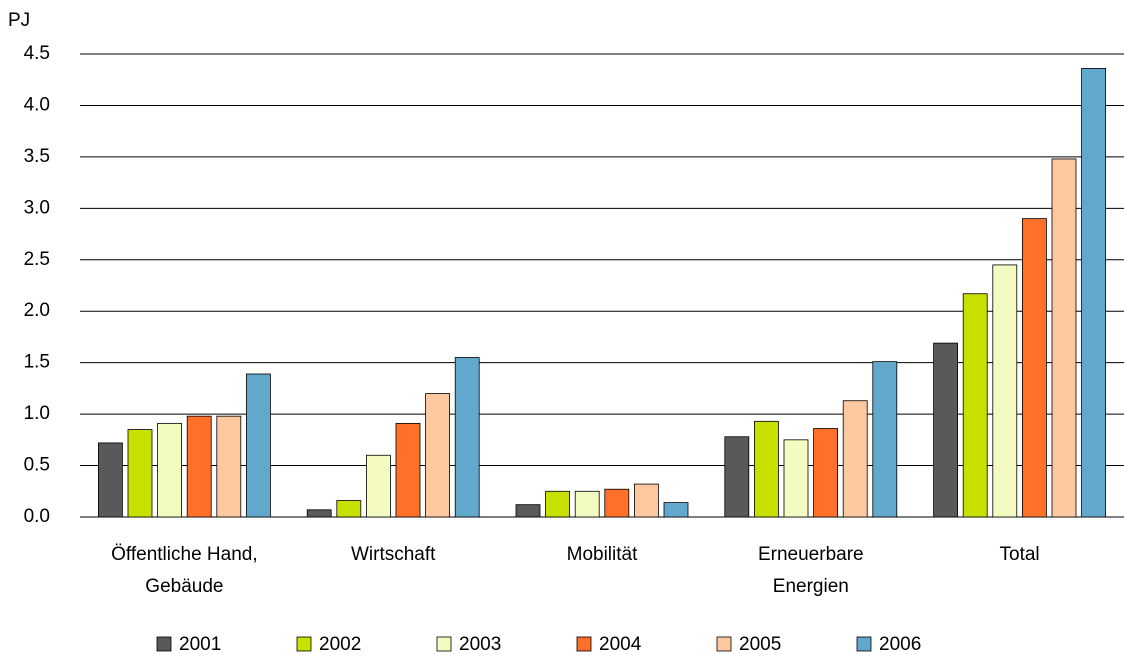 Image resolution: width=1126 pixels, height=665 pixels. I want to click on legend-label: 2001, so click(200, 644).